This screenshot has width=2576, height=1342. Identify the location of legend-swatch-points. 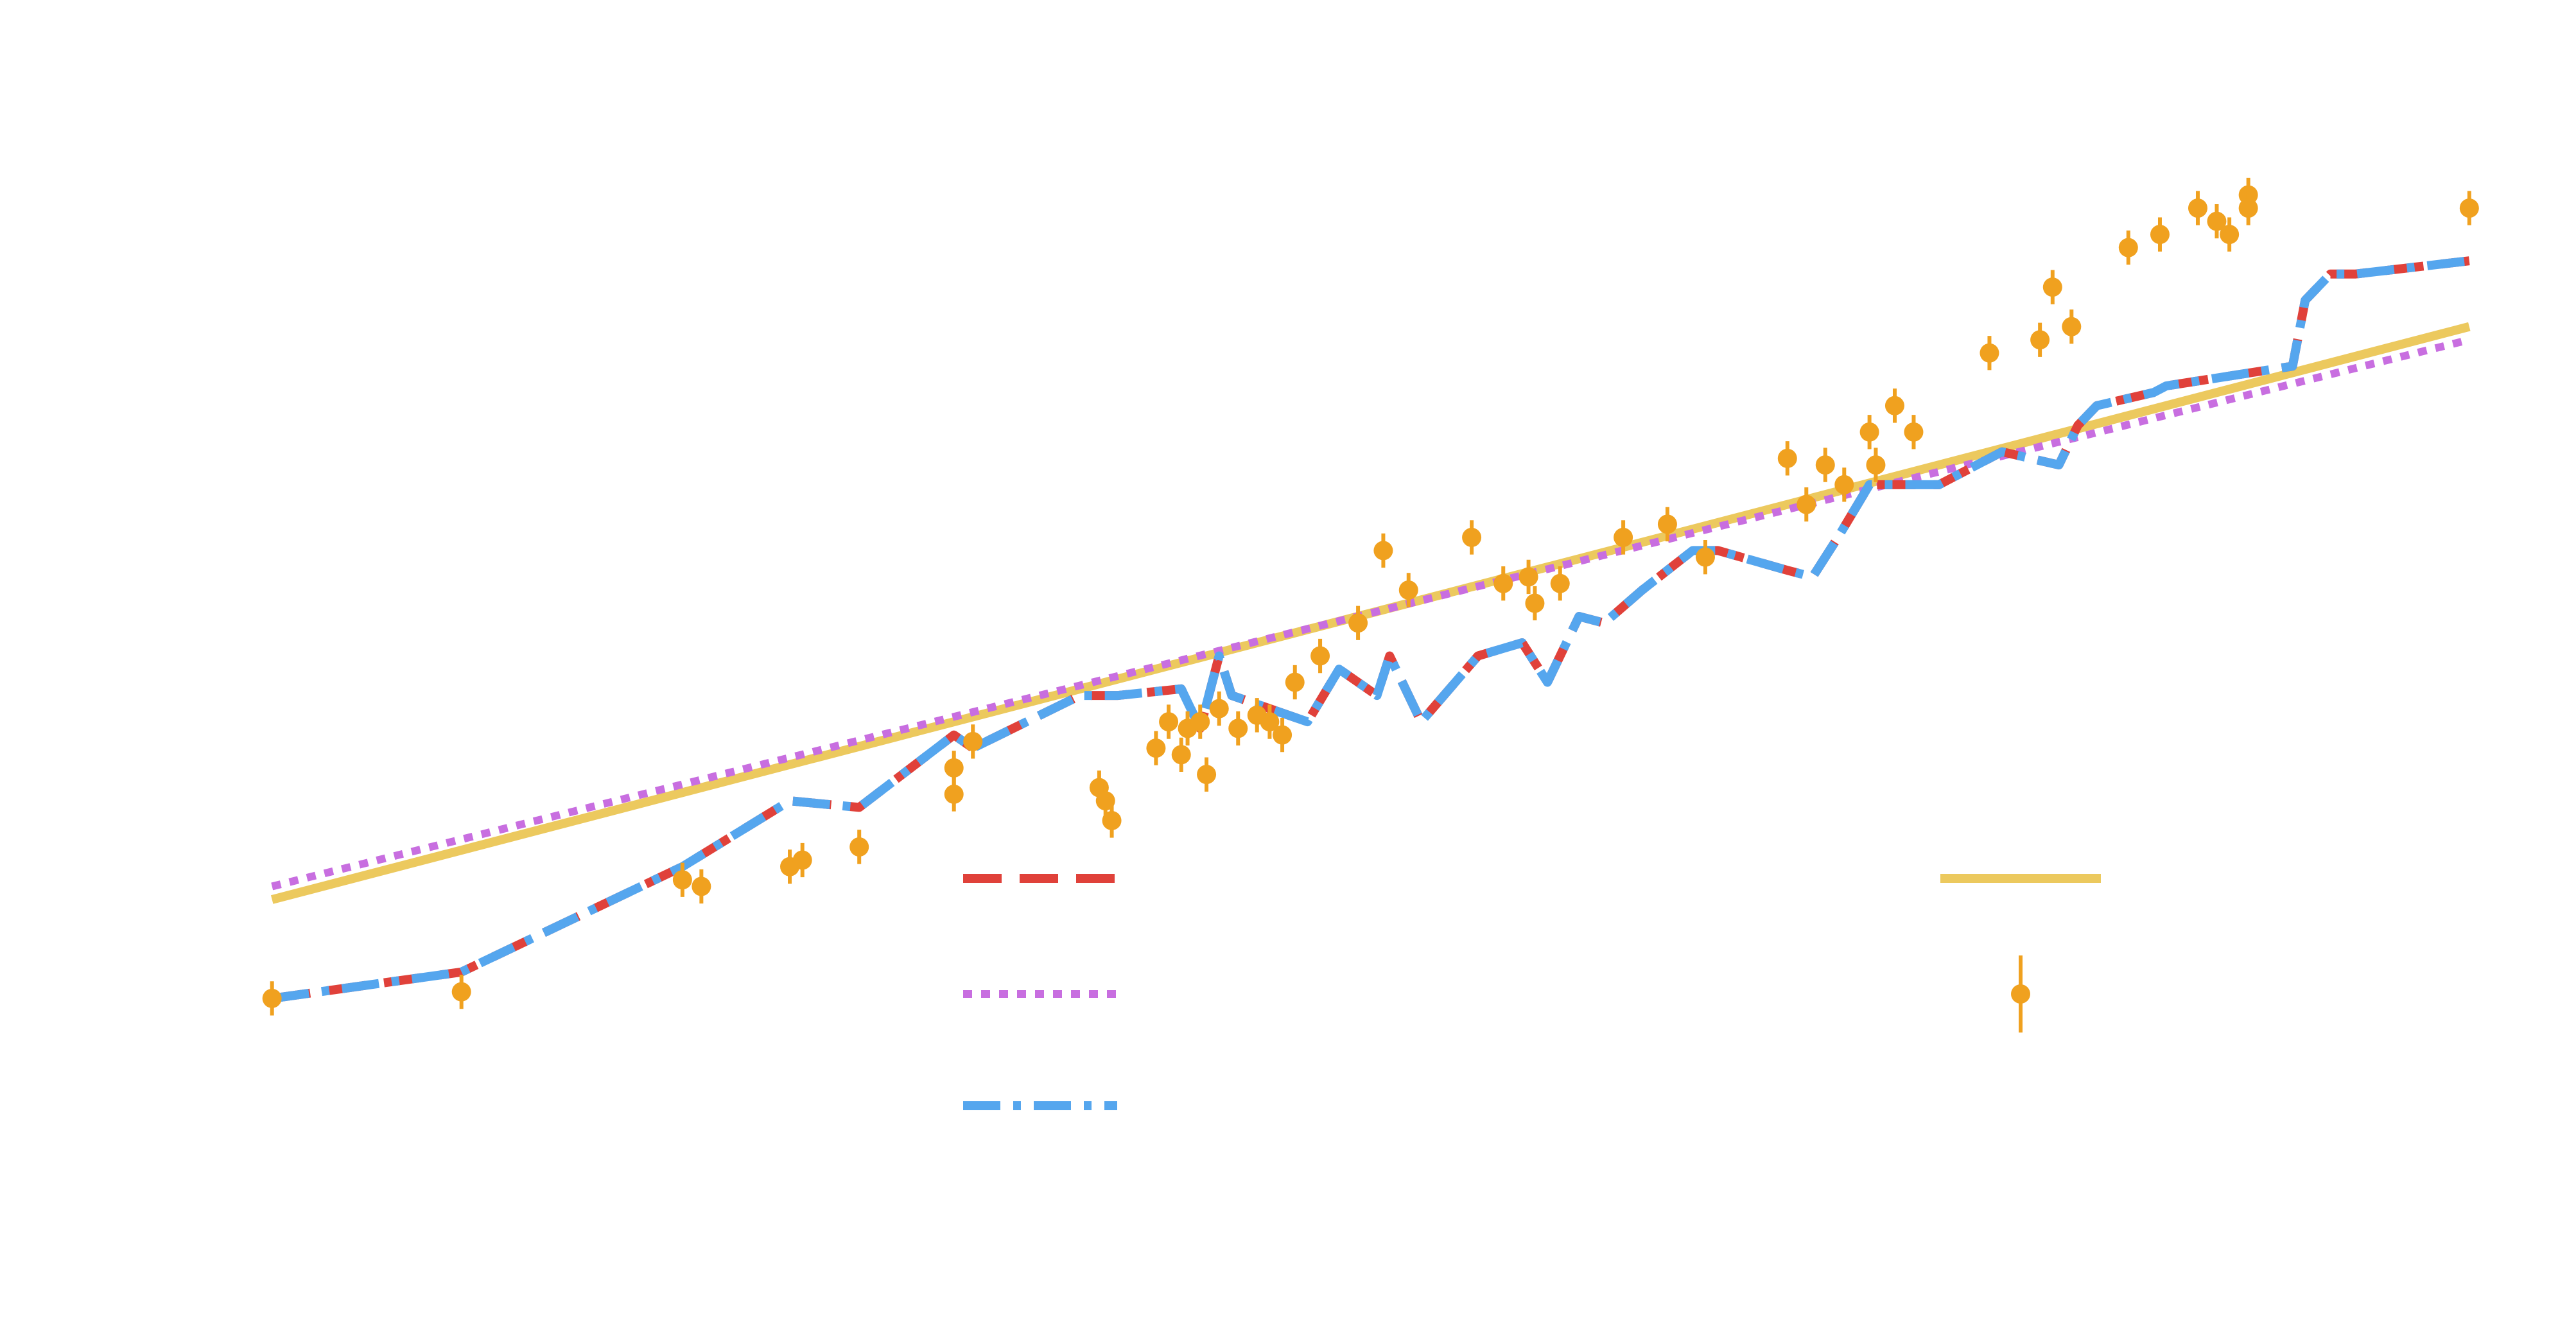
(2020, 994).